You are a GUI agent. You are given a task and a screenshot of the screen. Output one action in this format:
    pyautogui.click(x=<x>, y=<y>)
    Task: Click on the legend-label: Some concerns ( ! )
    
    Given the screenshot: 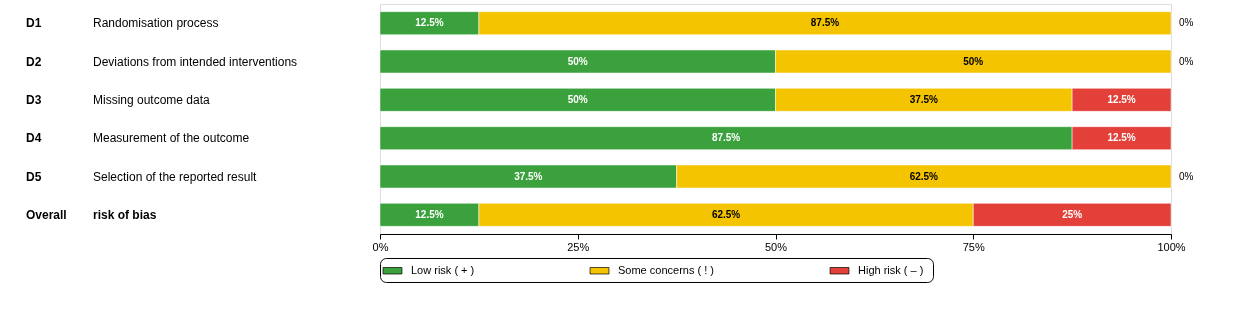 What is the action you would take?
    pyautogui.click(x=666, y=269)
    